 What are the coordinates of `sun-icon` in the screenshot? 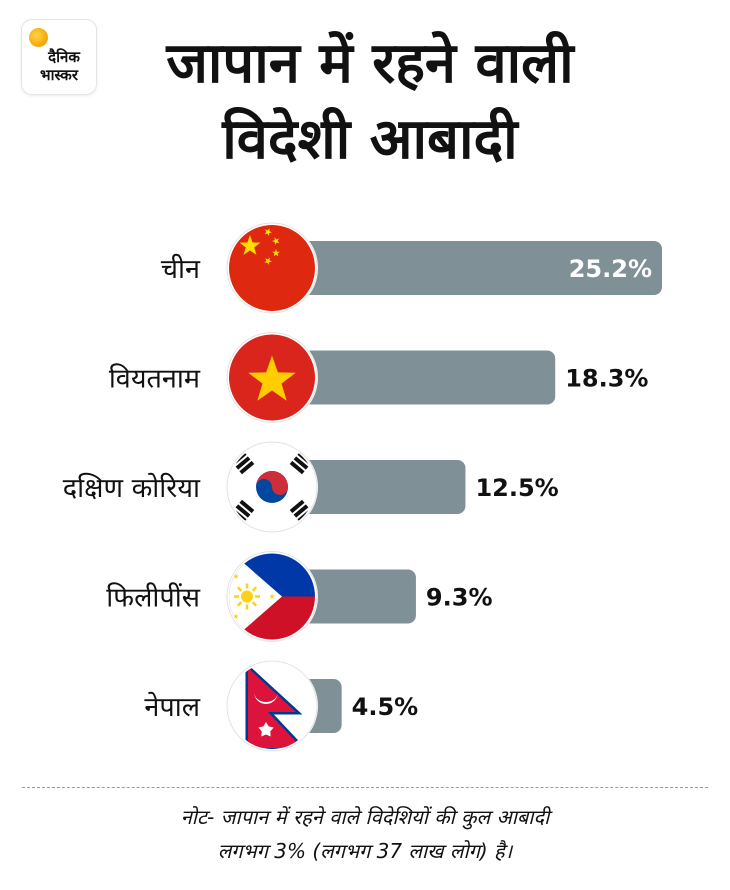 It's located at (38, 37).